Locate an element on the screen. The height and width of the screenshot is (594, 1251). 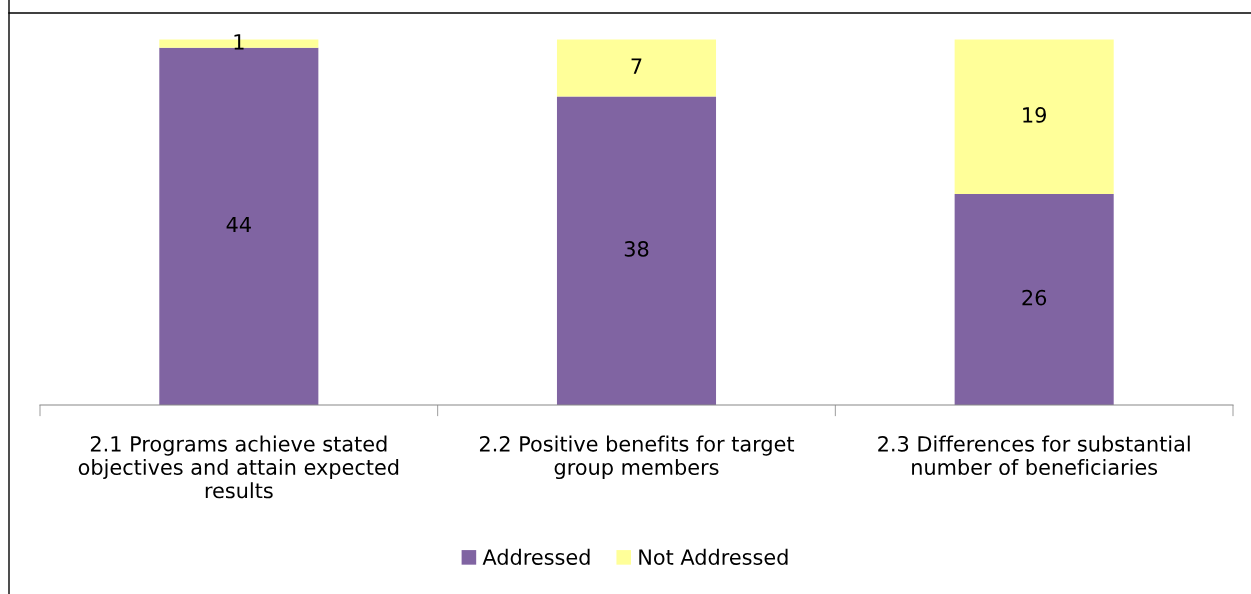
x-tick-label: 2.2 Positive benefits for target group members is located at coordinates (637, 457).